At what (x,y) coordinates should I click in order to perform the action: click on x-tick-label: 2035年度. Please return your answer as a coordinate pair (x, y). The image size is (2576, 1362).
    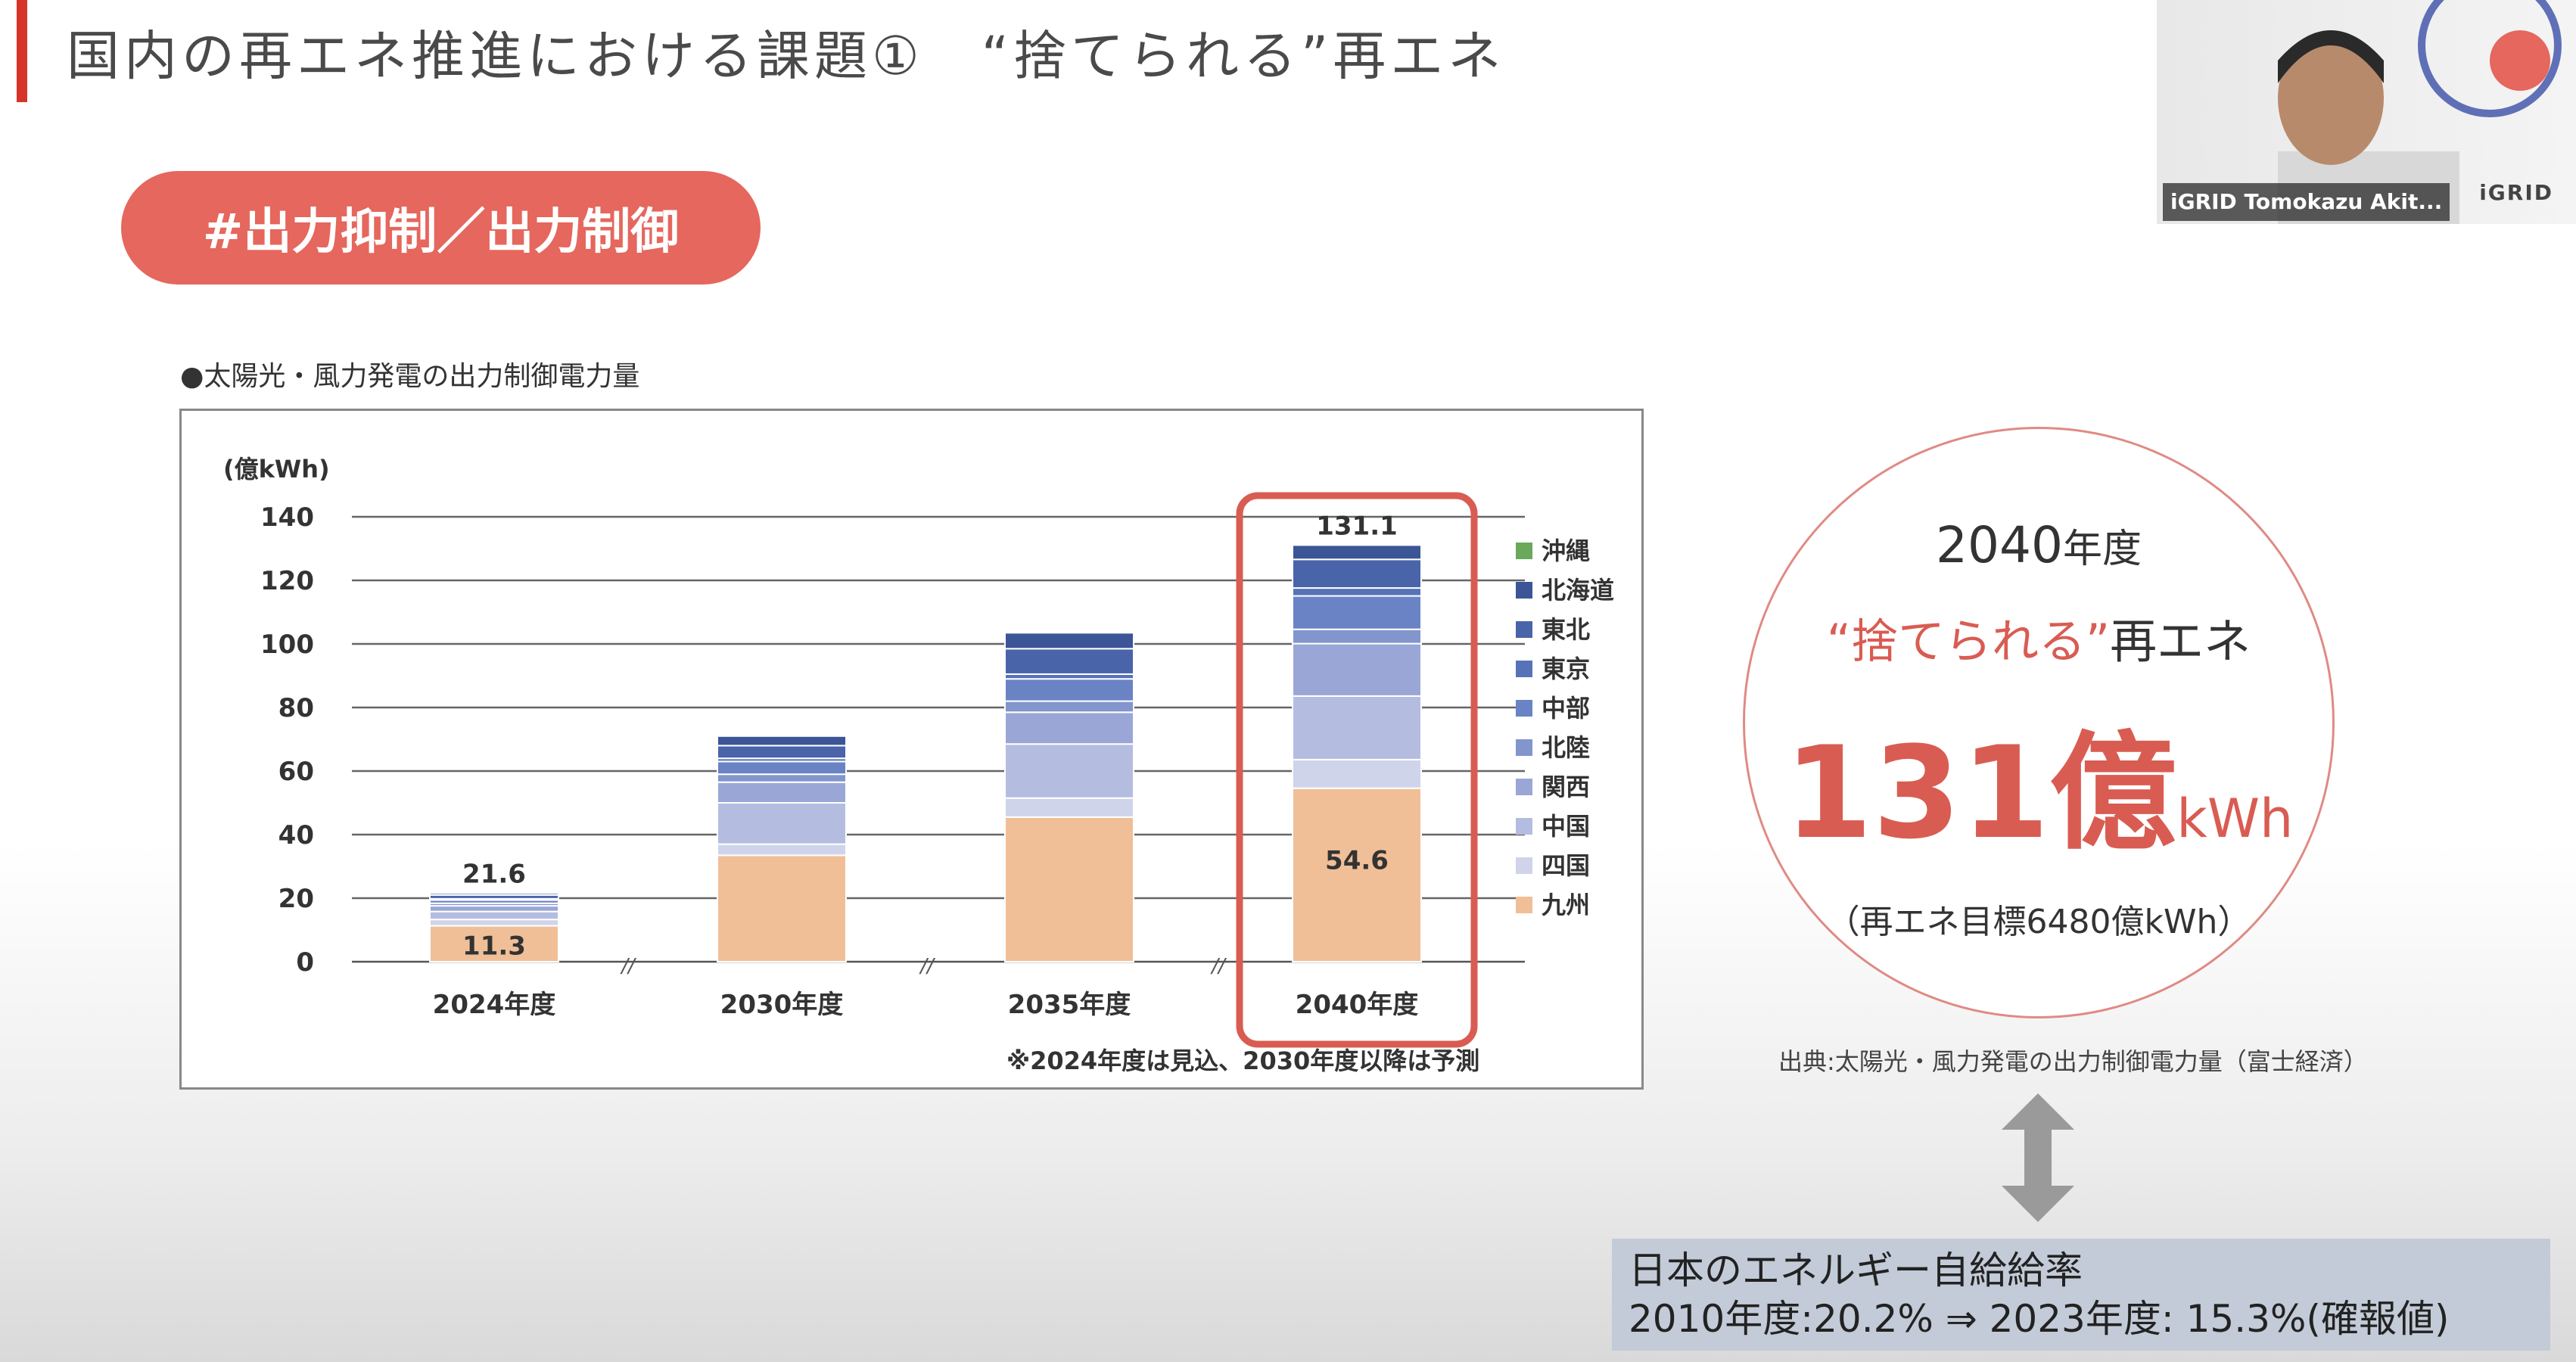
    Looking at the image, I should click on (1069, 1005).